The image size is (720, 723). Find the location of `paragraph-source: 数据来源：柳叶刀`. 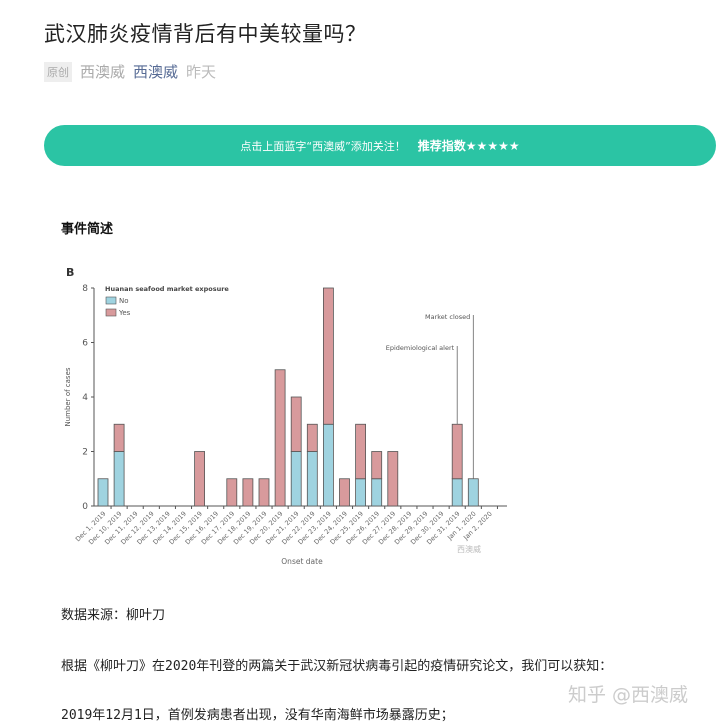

paragraph-source: 数据来源：柳叶刀 is located at coordinates (113, 615).